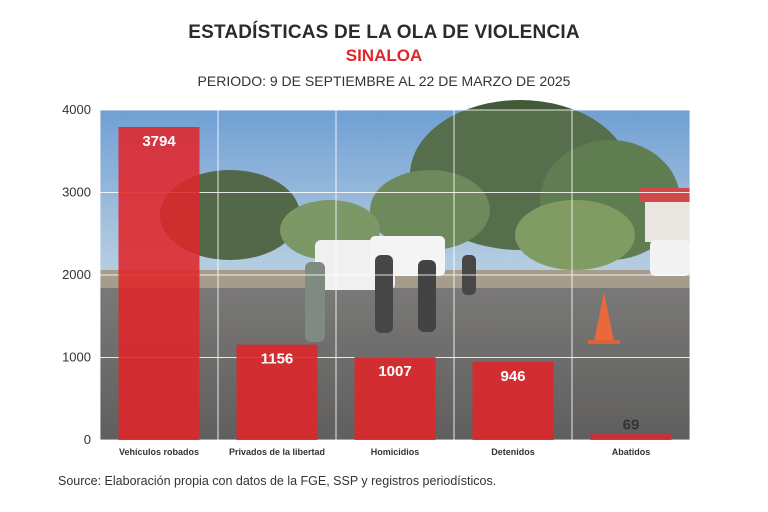 The image size is (768, 512). What do you see at coordinates (76, 192) in the screenshot?
I see `y-tick-label: 3000` at bounding box center [76, 192].